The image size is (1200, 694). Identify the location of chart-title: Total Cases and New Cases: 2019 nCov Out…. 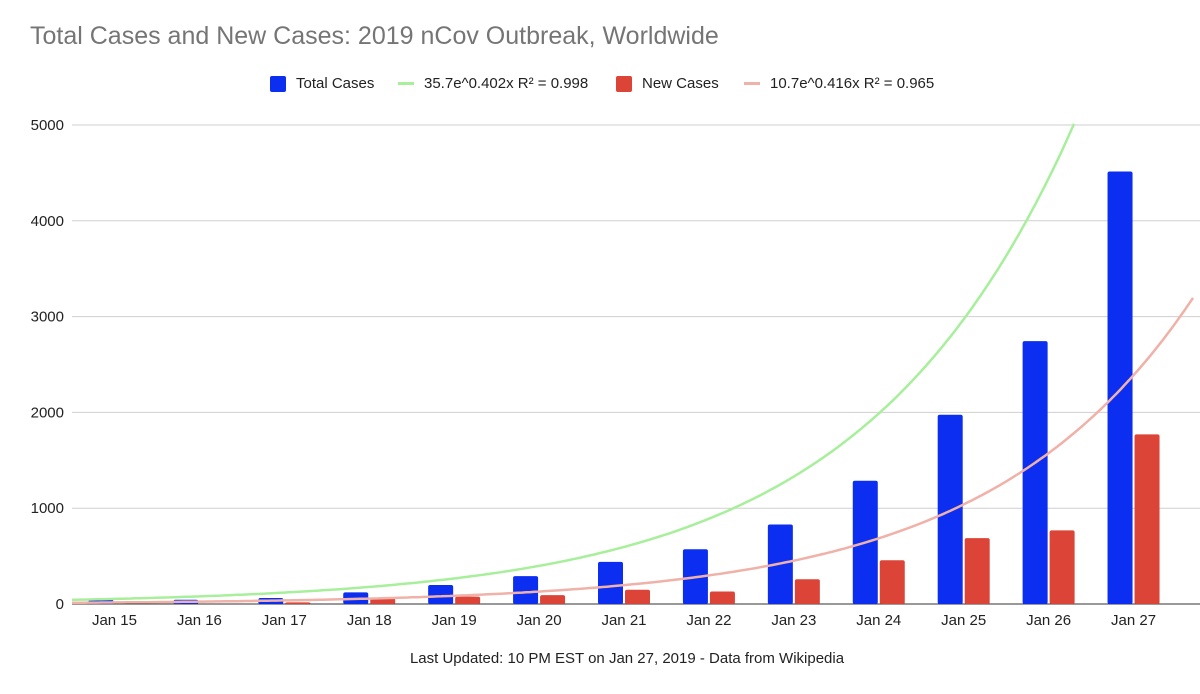
(374, 36).